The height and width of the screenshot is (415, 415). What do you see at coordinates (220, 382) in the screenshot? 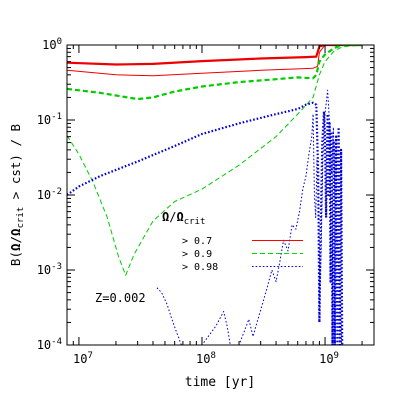
I see `x-axis-label: time [yr]` at bounding box center [220, 382].